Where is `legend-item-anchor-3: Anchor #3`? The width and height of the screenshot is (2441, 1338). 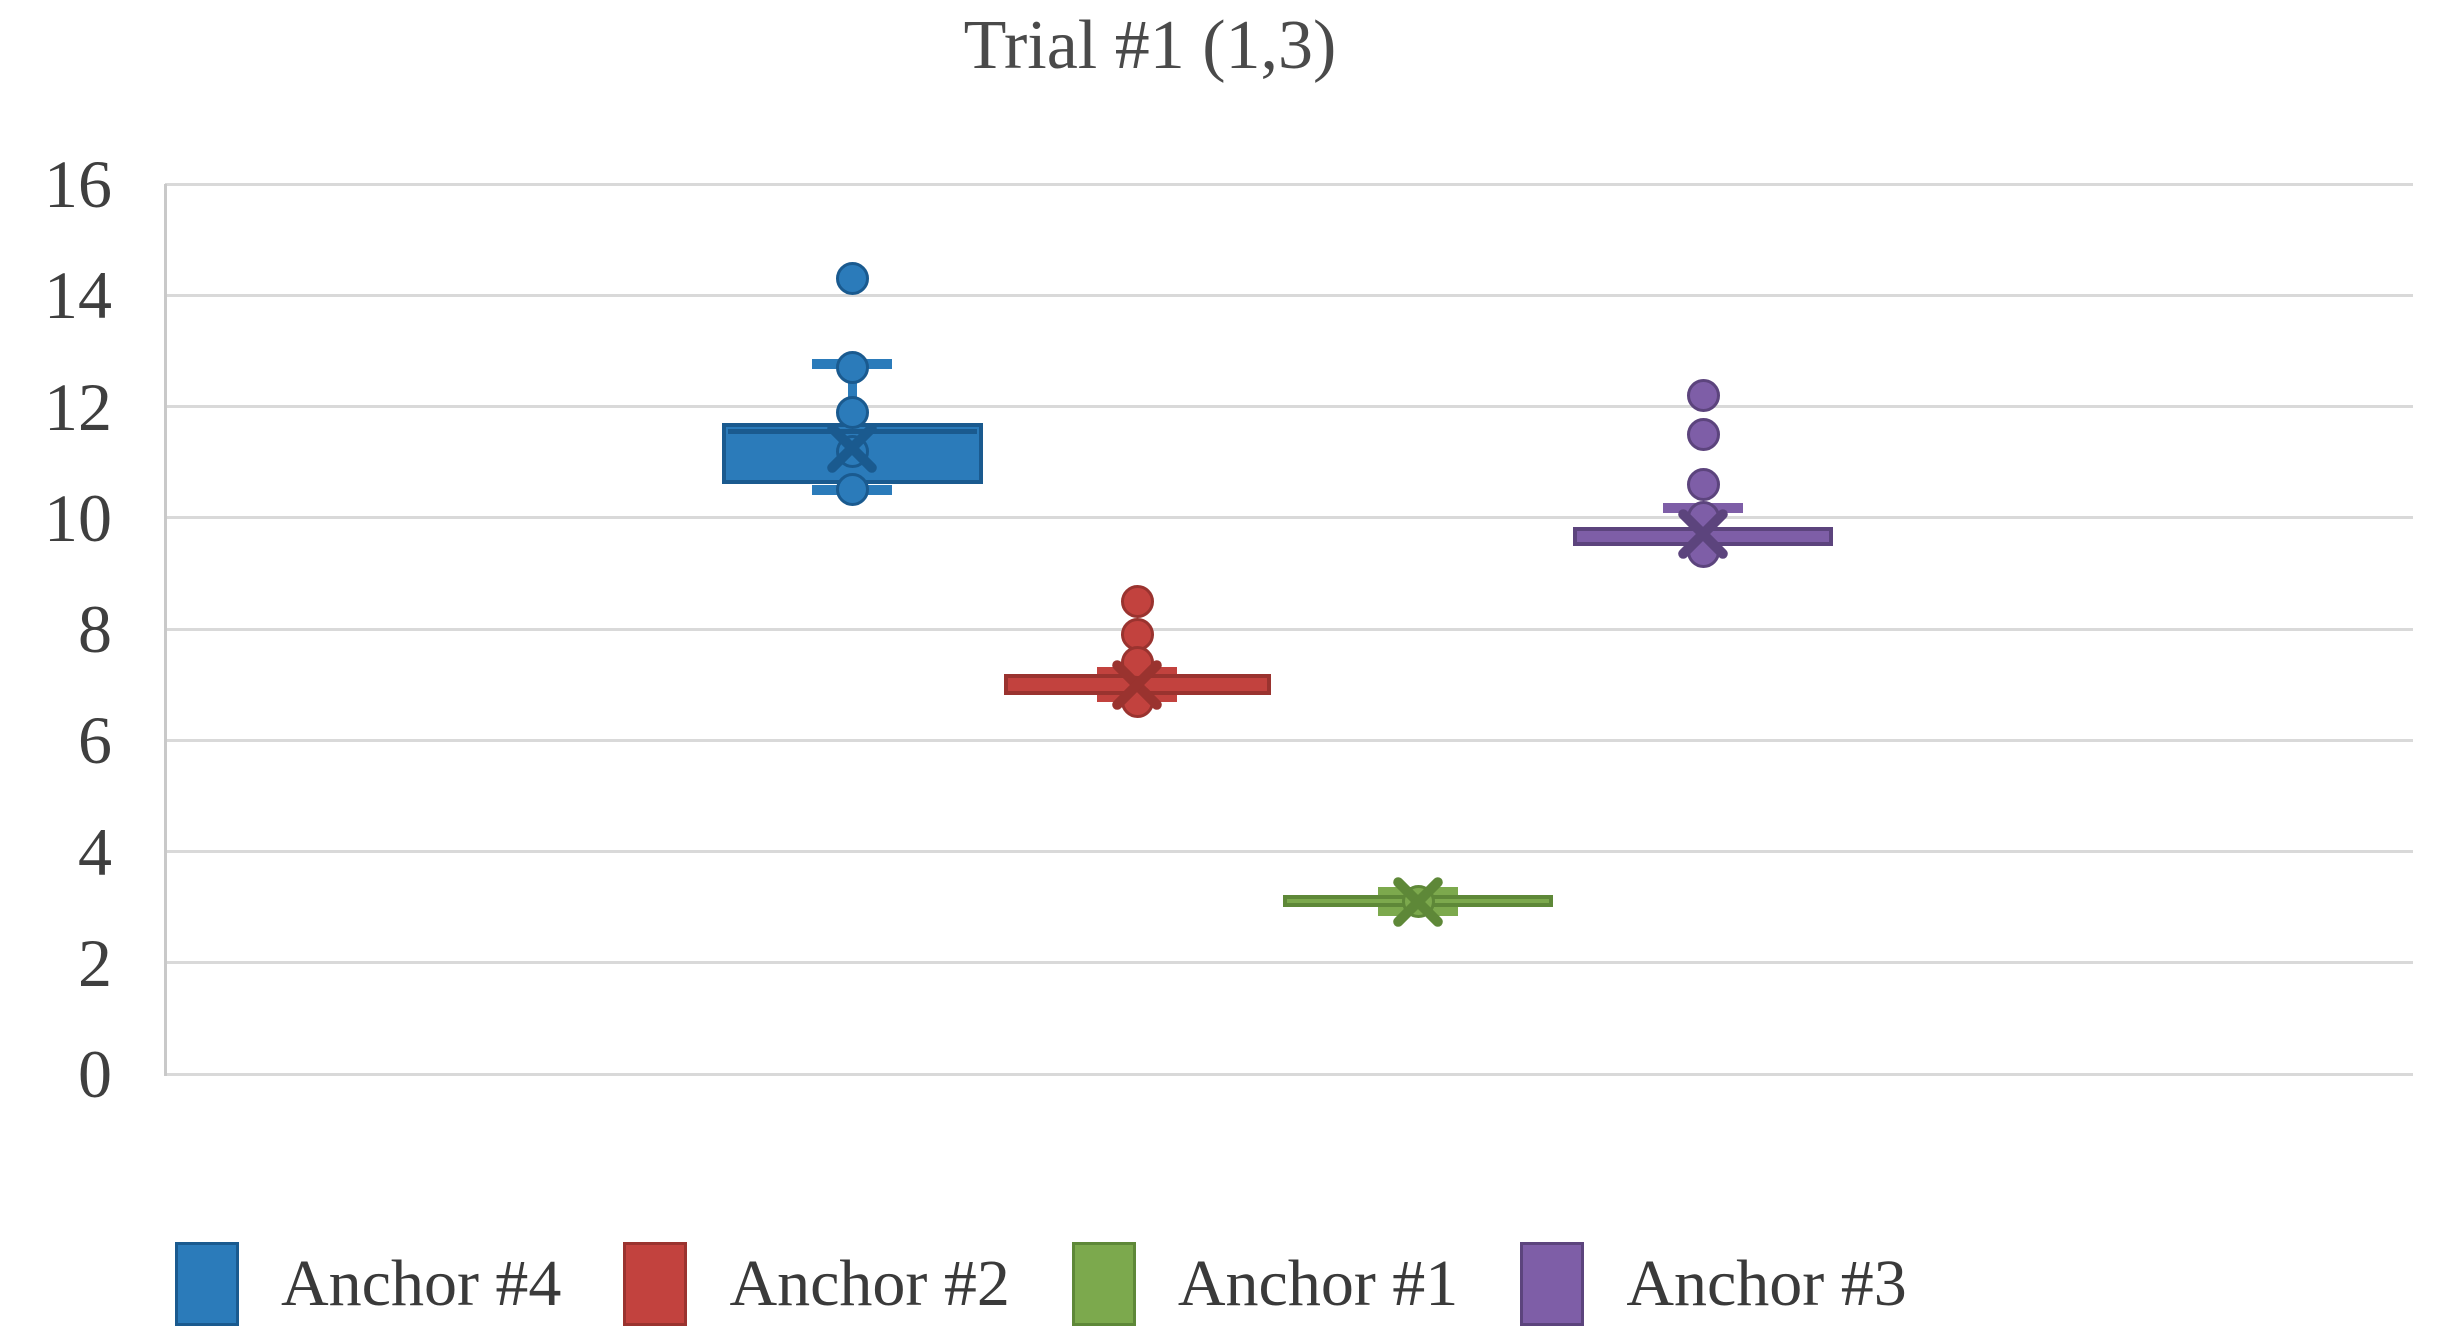 legend-item-anchor-3: Anchor #3 is located at coordinates (1713, 1284).